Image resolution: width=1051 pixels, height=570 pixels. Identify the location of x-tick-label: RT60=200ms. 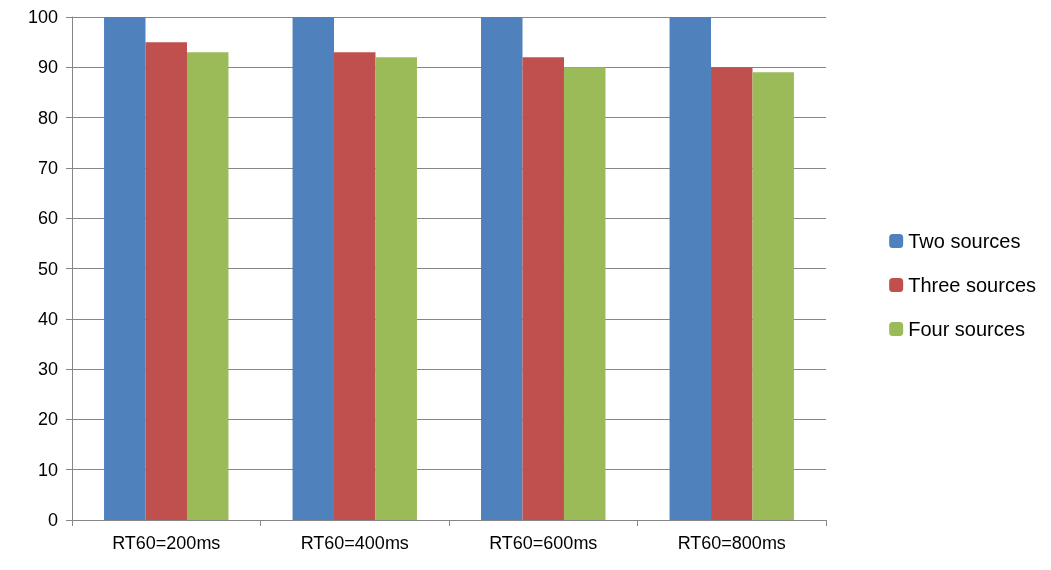
(166, 543).